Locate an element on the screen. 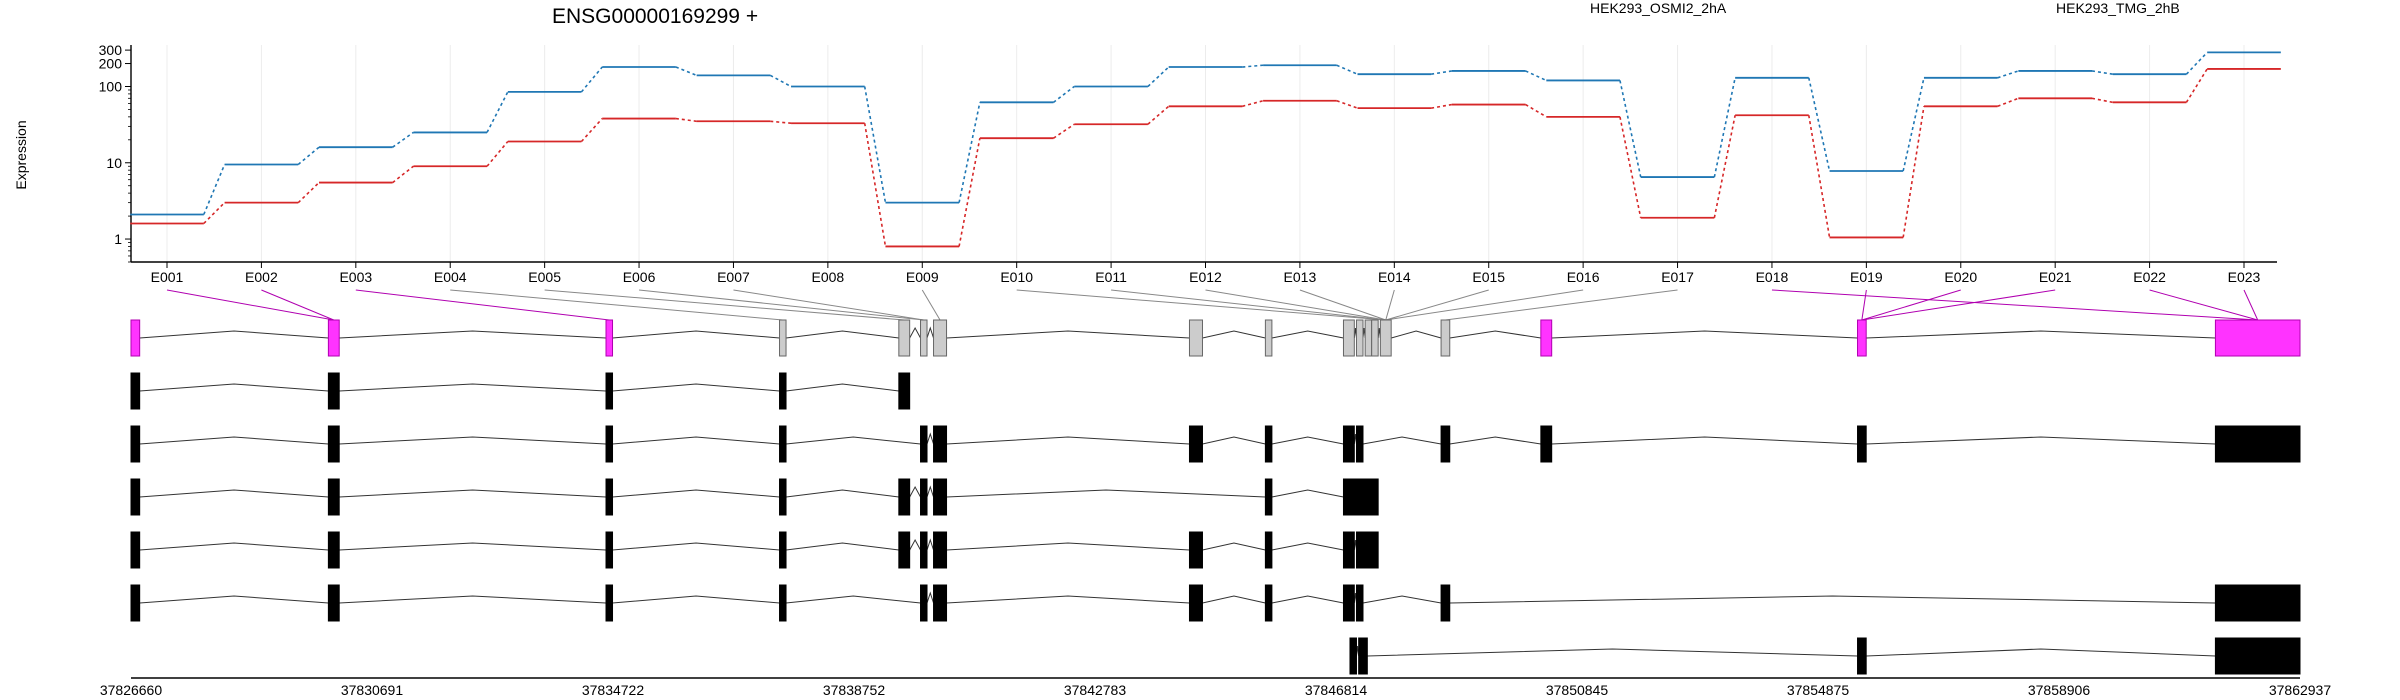  exon-link-E009 is located at coordinates (931, 305).